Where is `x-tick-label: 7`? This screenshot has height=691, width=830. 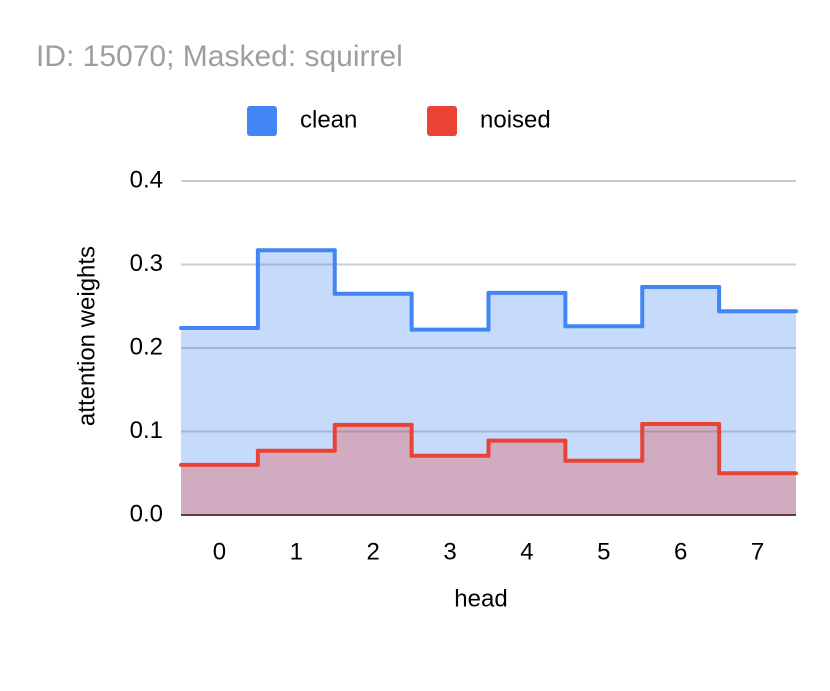
x-tick-label: 7 is located at coordinates (757, 551).